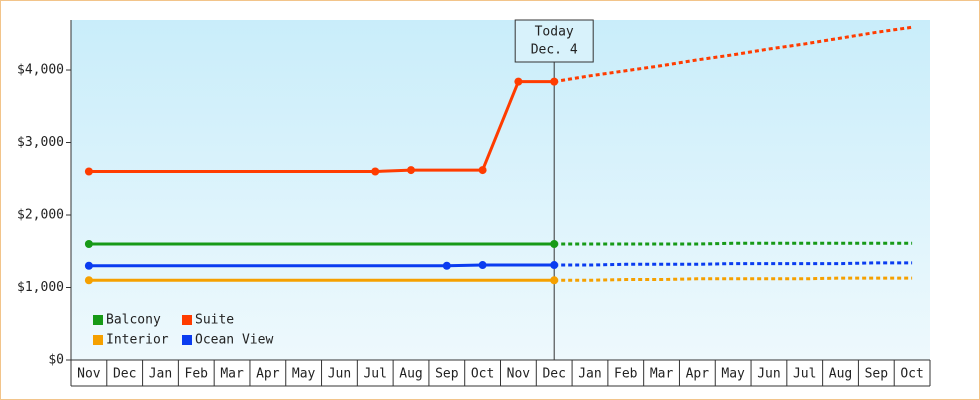  What do you see at coordinates (234, 340) in the screenshot?
I see `legend-label: Ocean View` at bounding box center [234, 340].